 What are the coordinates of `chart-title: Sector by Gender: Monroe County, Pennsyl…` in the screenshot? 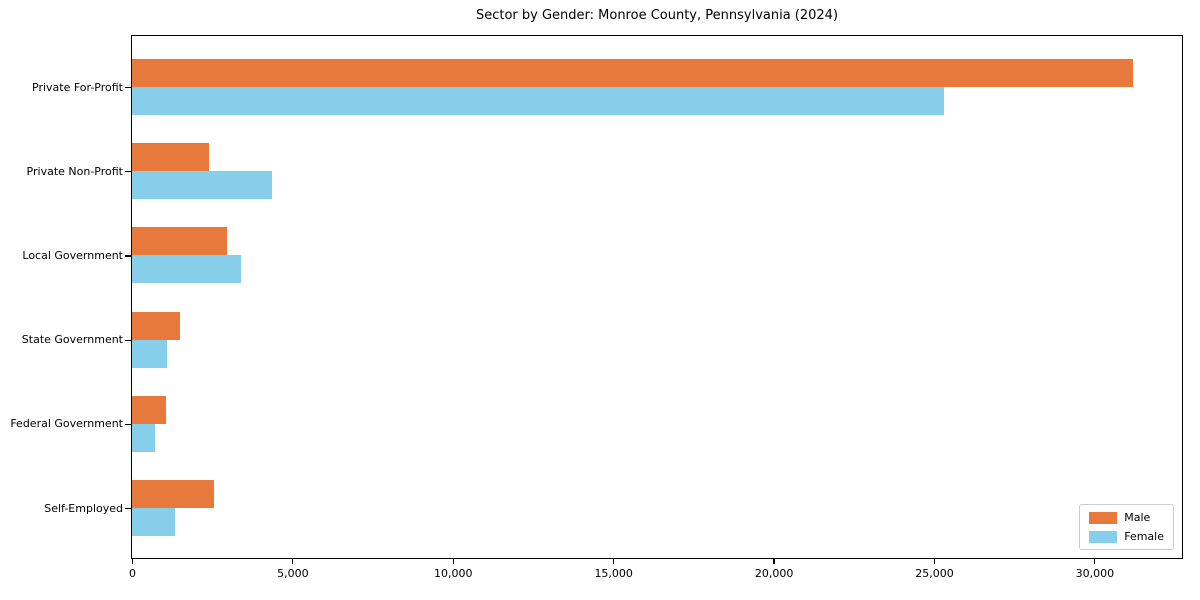 It's located at (657, 15).